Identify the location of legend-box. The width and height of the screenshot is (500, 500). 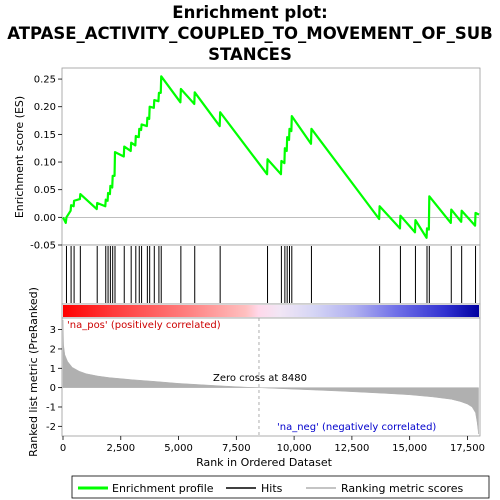
(280, 487).